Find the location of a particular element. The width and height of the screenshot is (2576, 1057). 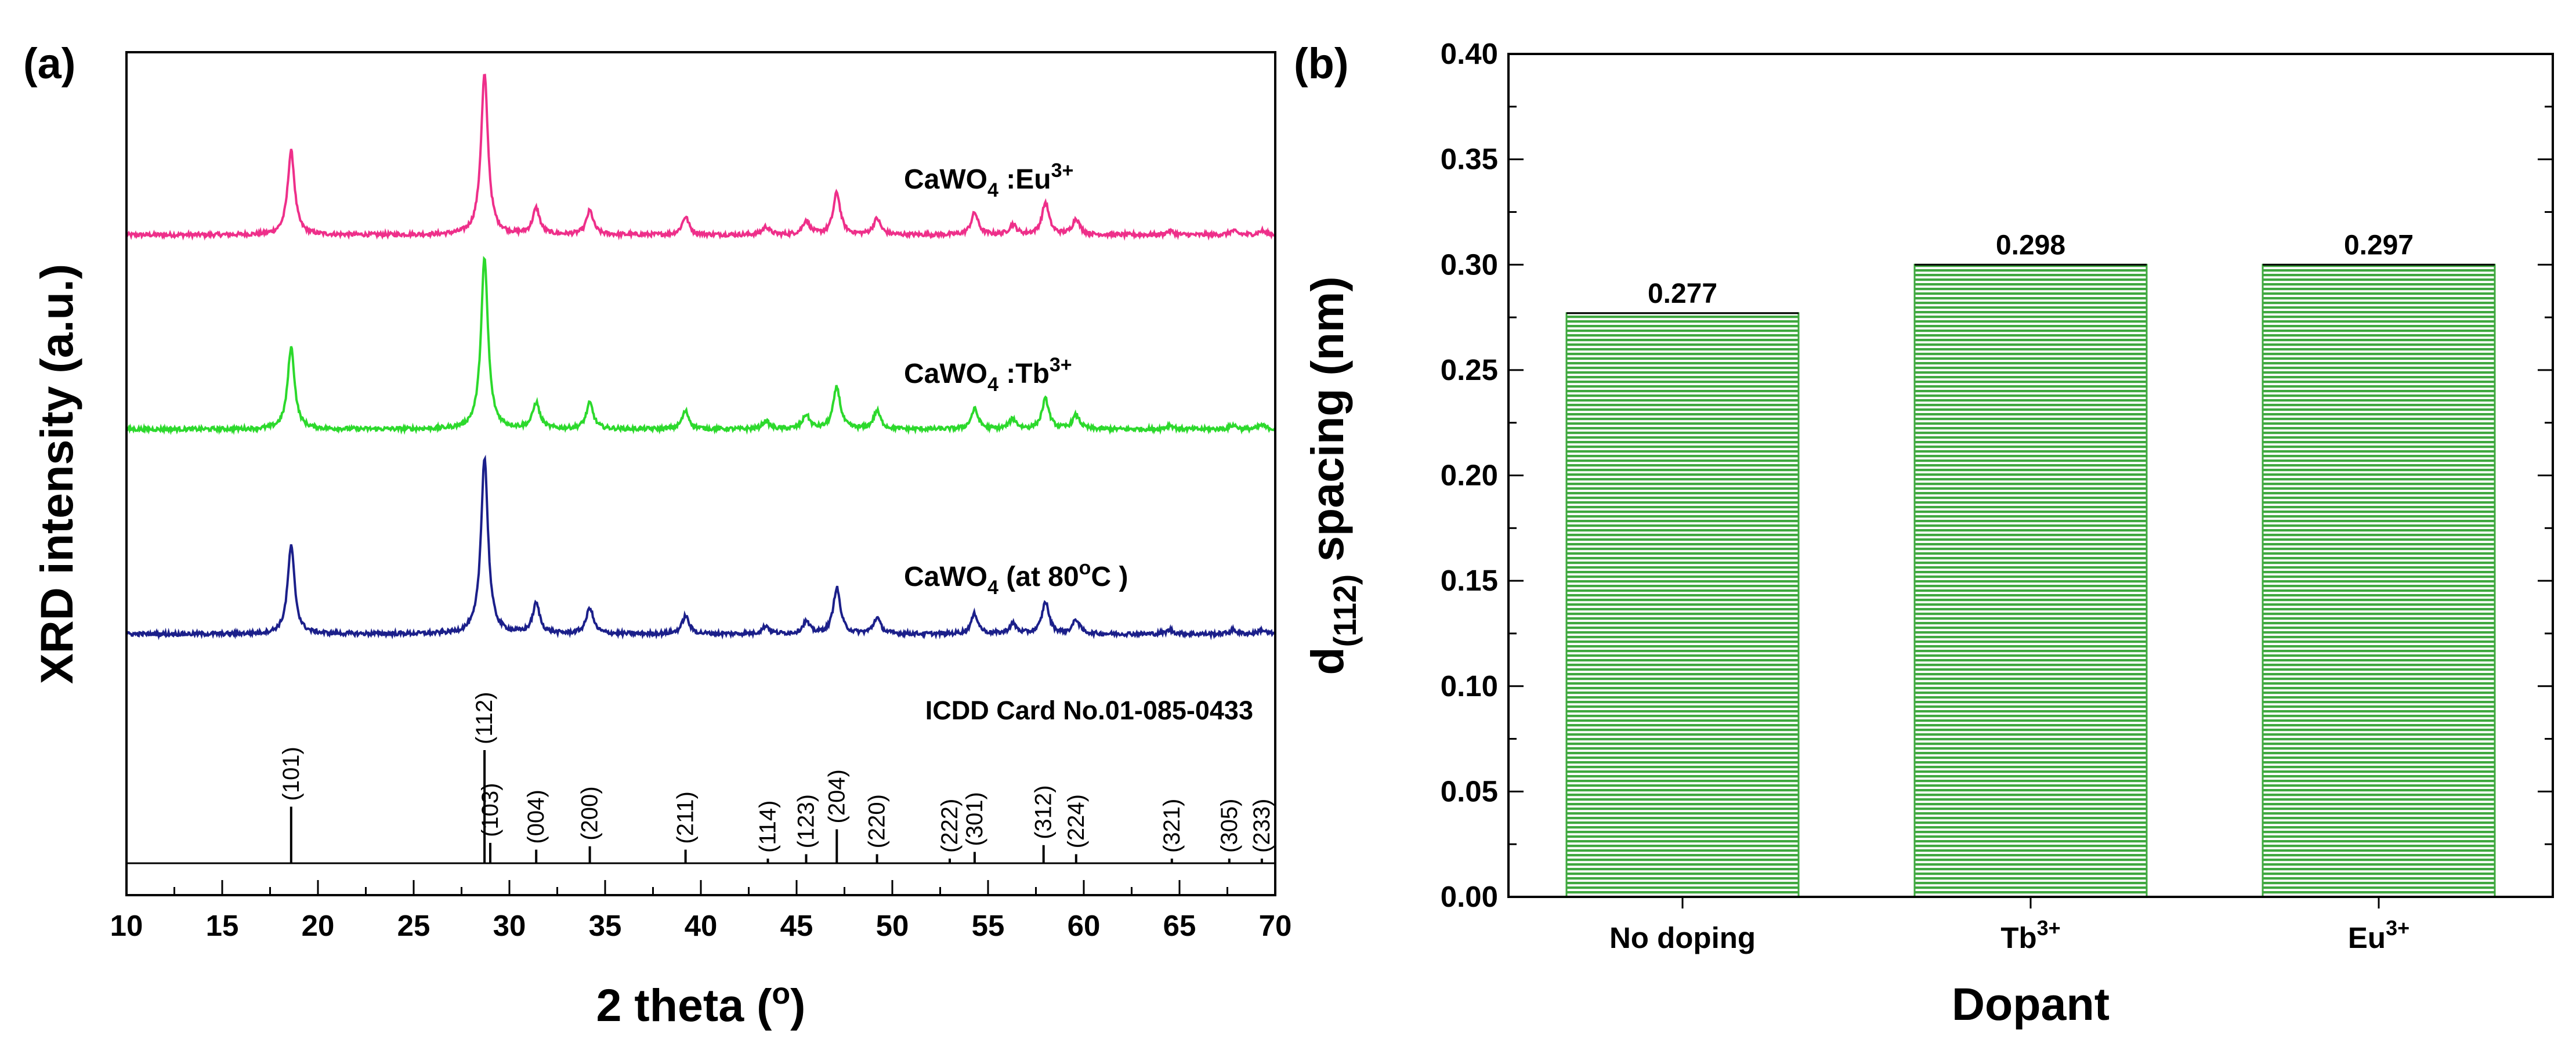

series-label: CaWO4 :Eu3+ is located at coordinates (988, 180).